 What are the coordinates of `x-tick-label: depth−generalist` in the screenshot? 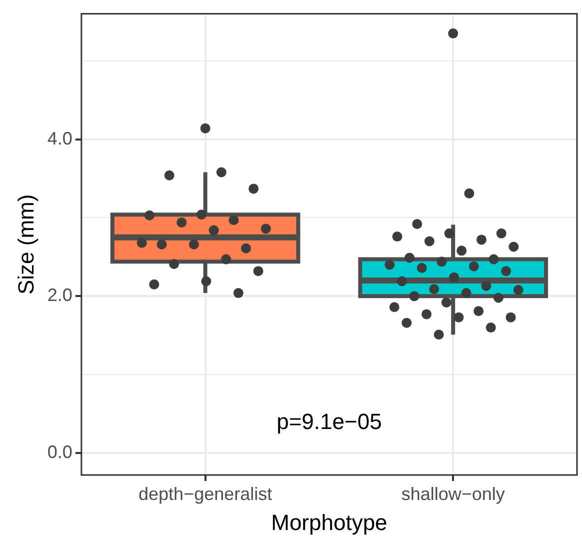 It's located at (205, 494).